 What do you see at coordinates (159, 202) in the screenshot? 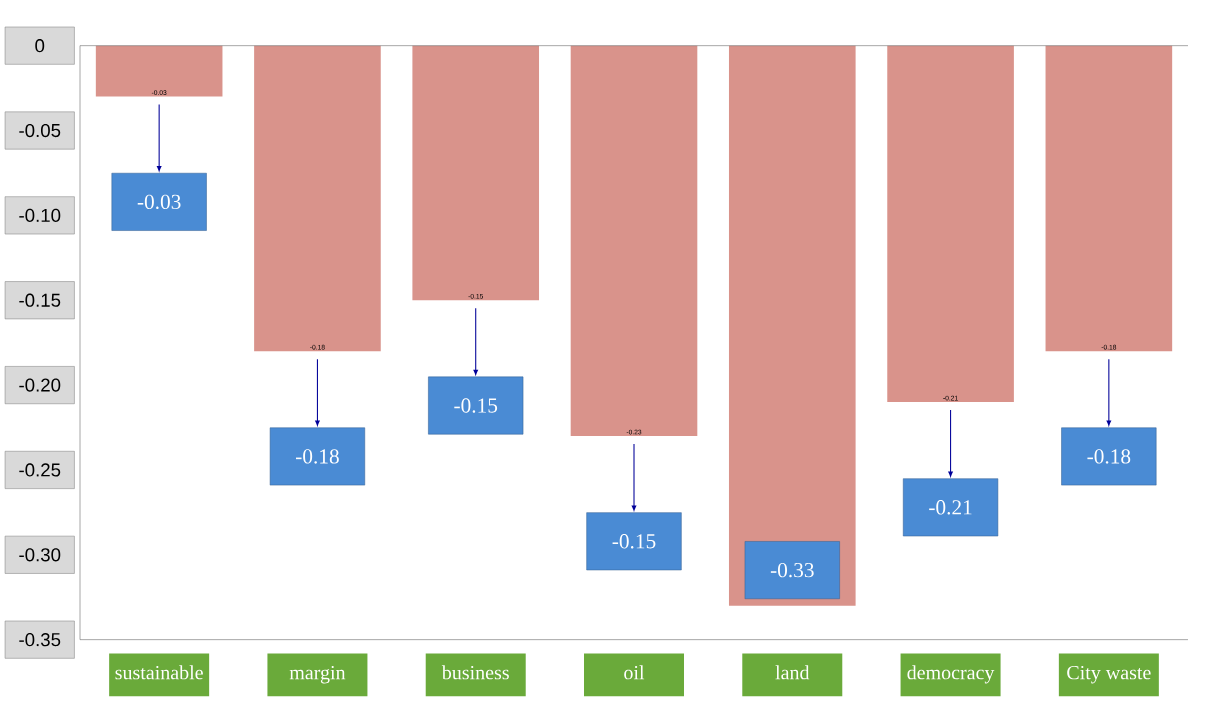
I see `annotation: -0.03` at bounding box center [159, 202].